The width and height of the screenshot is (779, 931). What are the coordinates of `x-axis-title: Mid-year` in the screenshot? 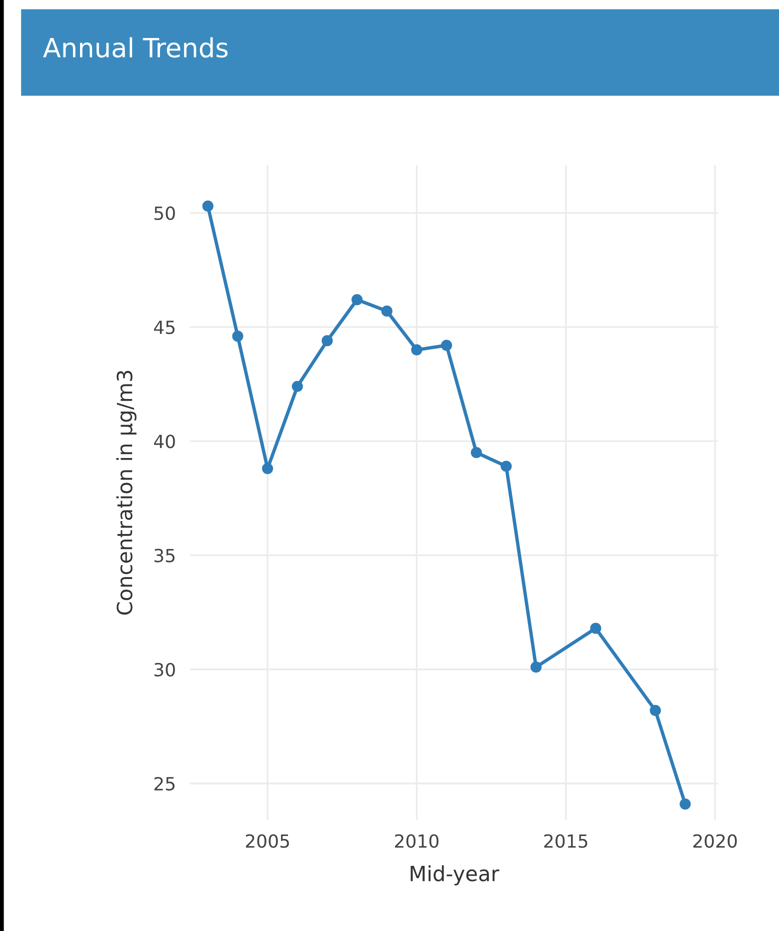 It's located at (455, 875).